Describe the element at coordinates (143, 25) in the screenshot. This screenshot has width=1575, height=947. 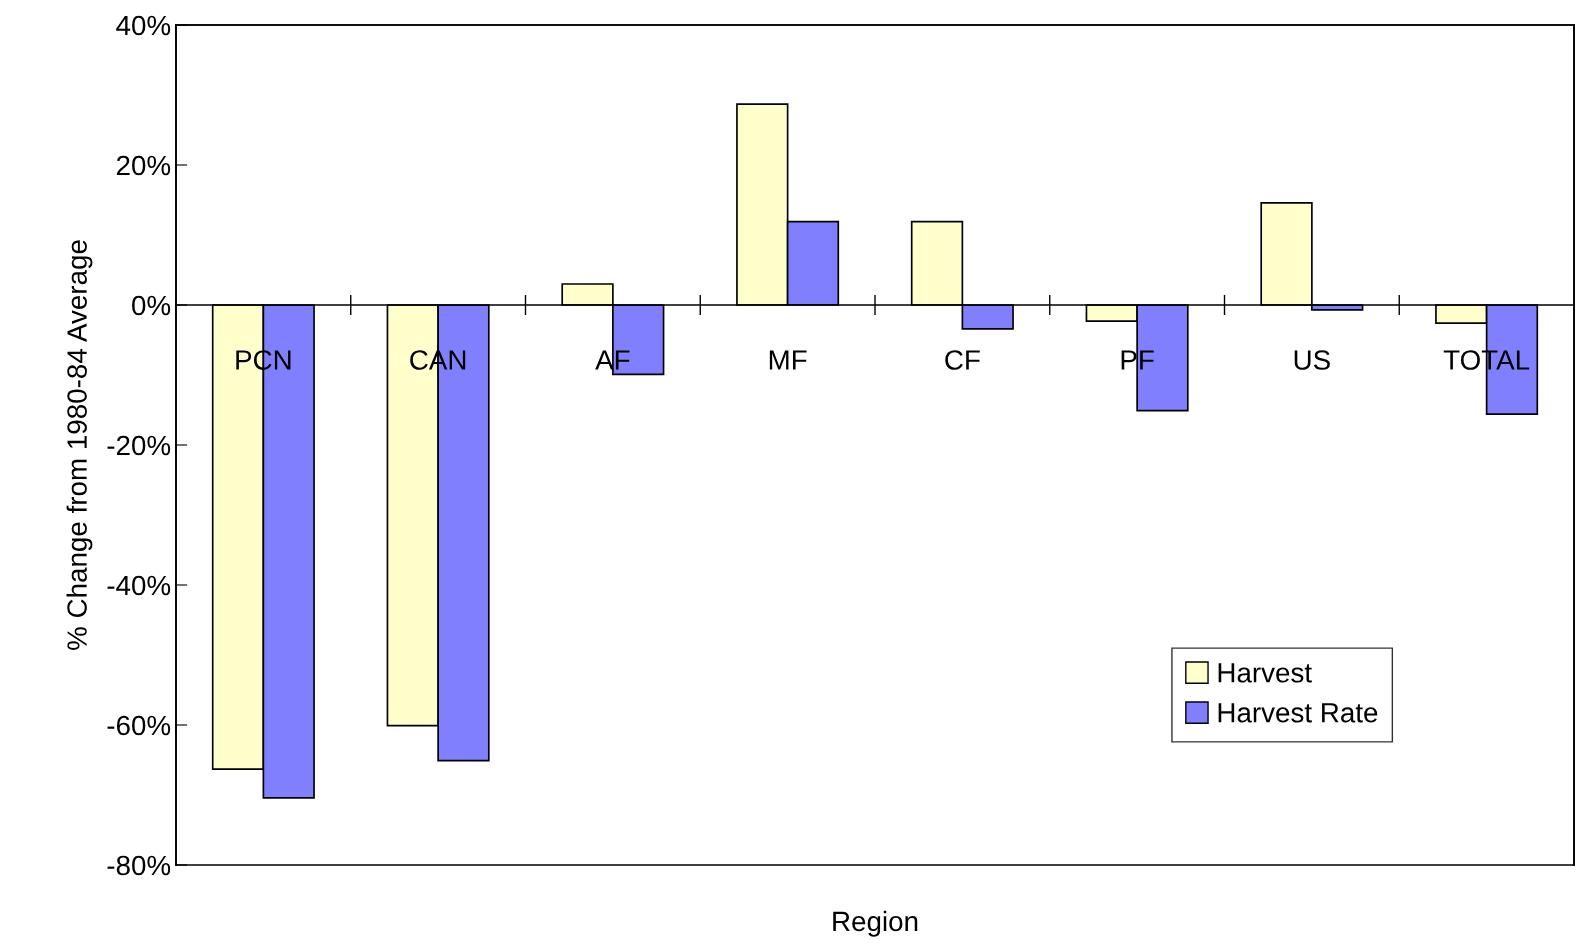
I see `y-tick-label: 40%` at that location.